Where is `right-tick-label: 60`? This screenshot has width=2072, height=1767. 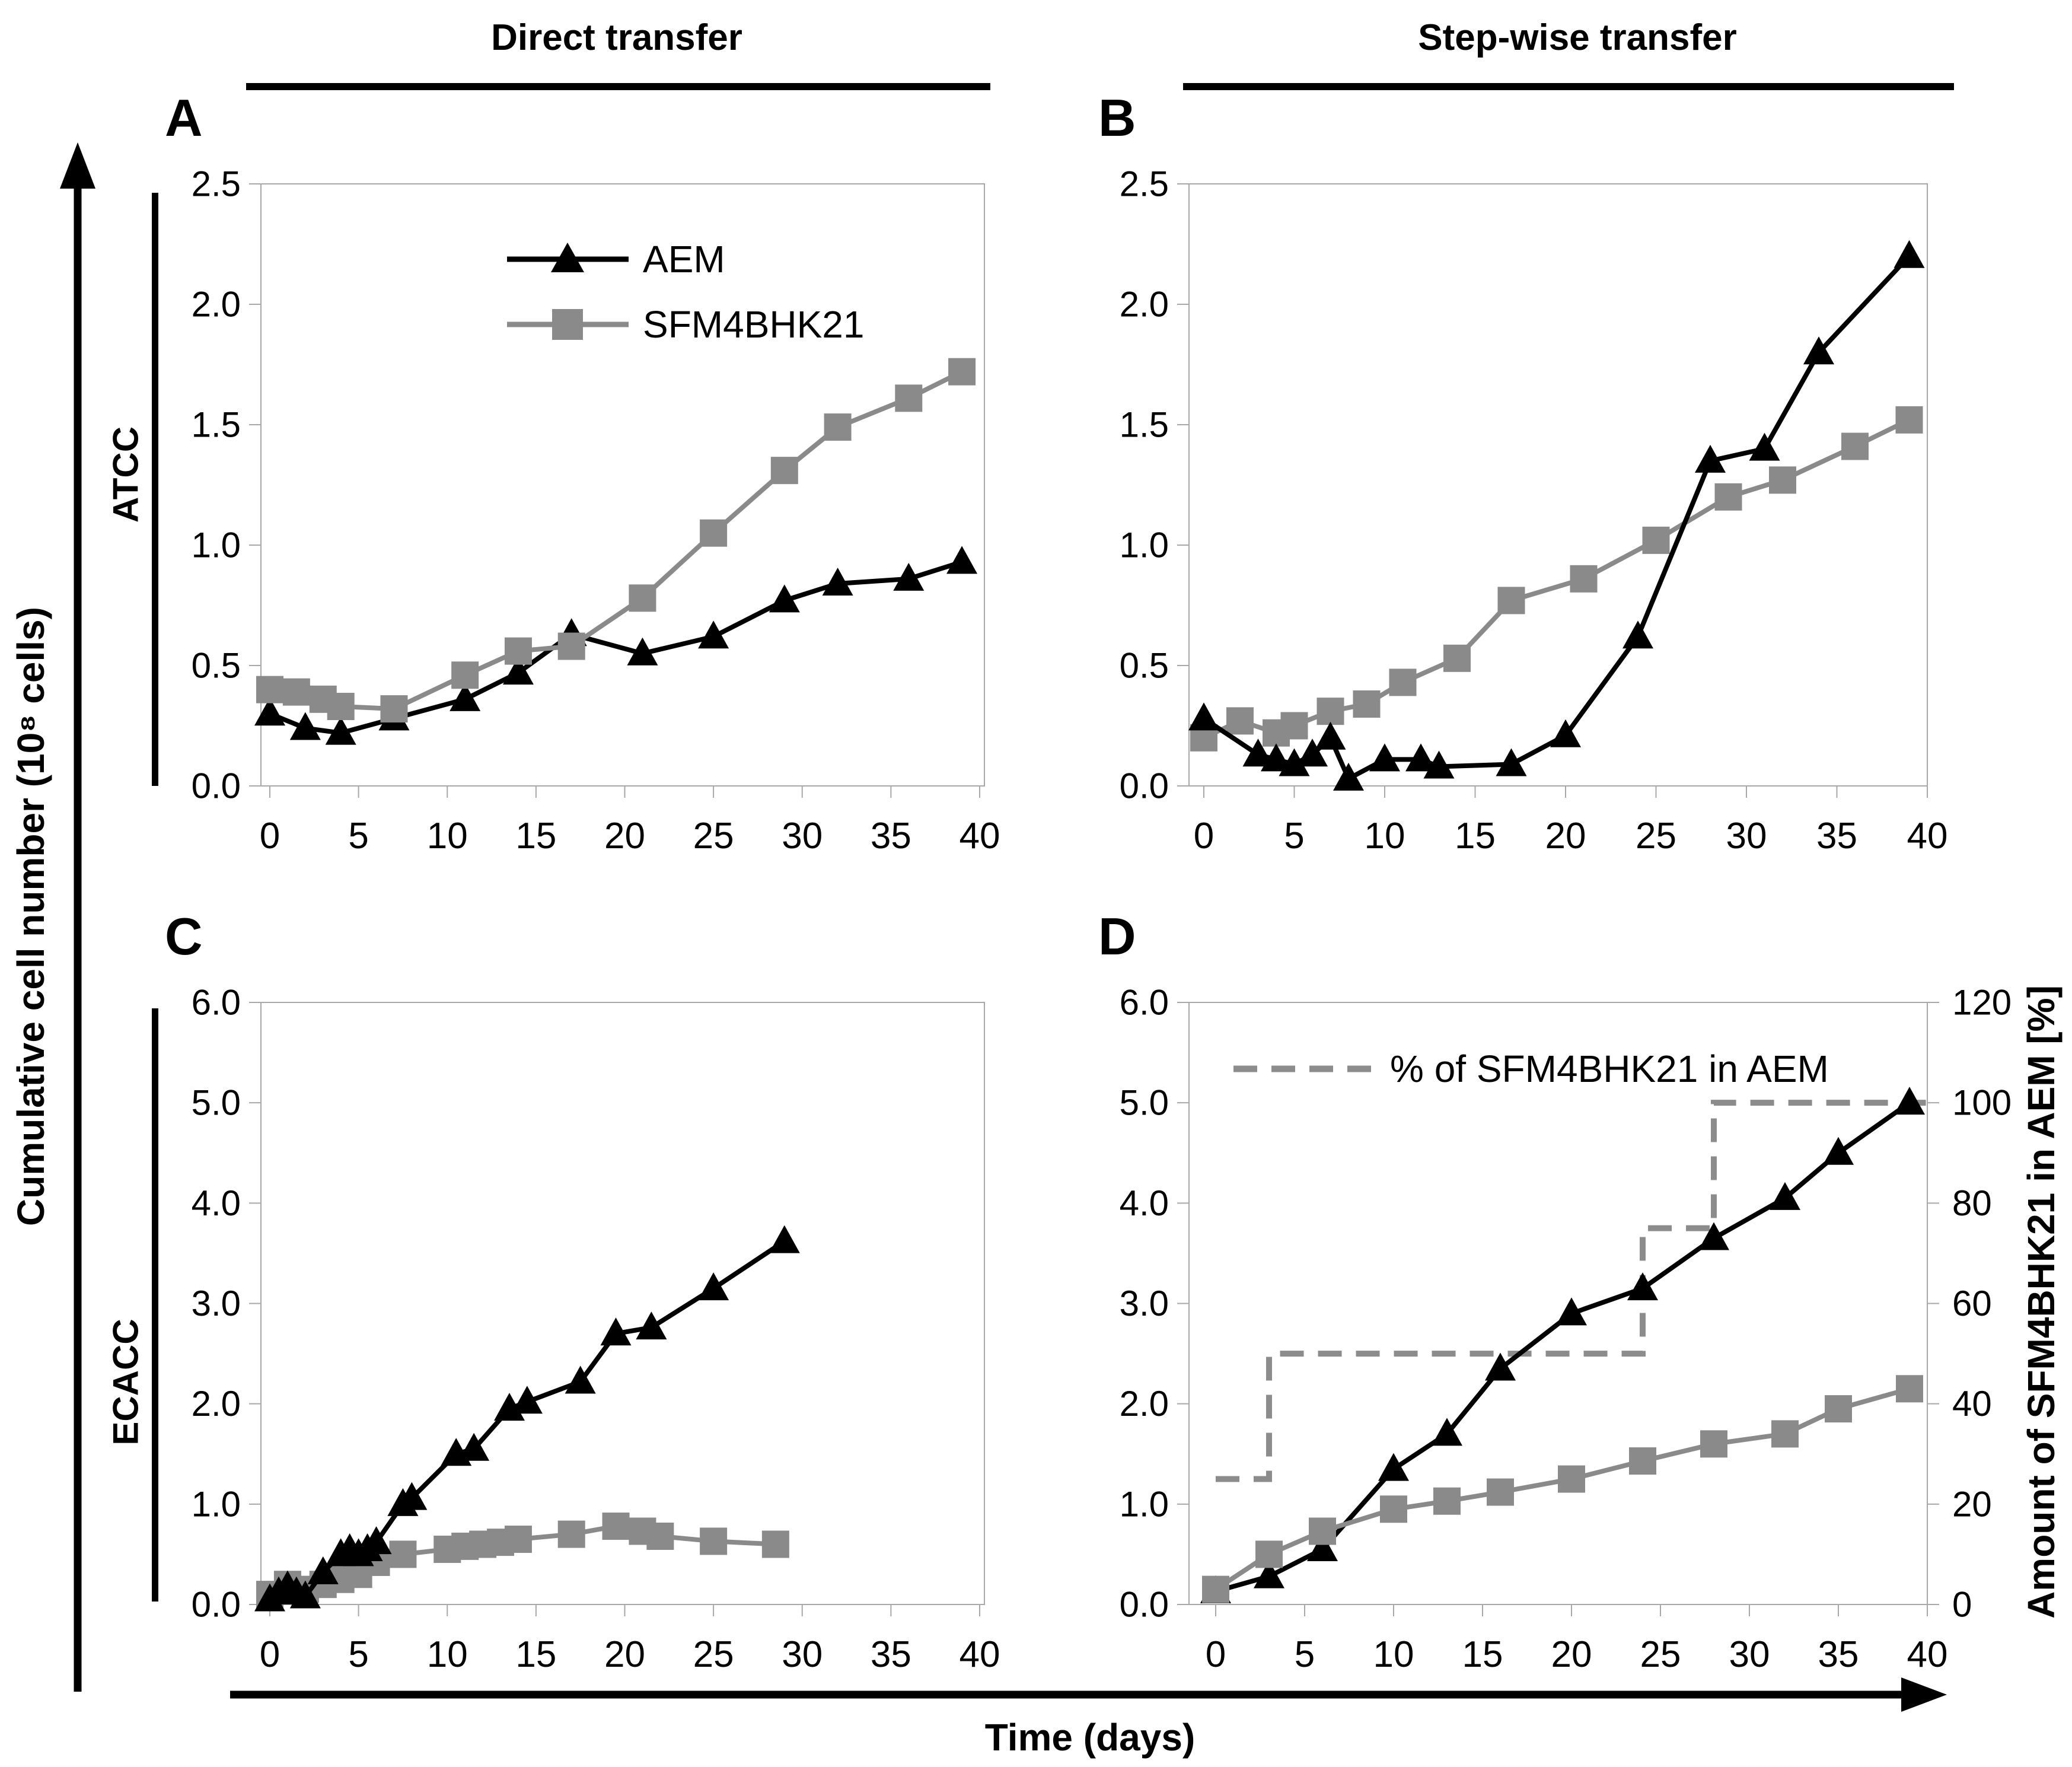
right-tick-label: 60 is located at coordinates (1972, 1303).